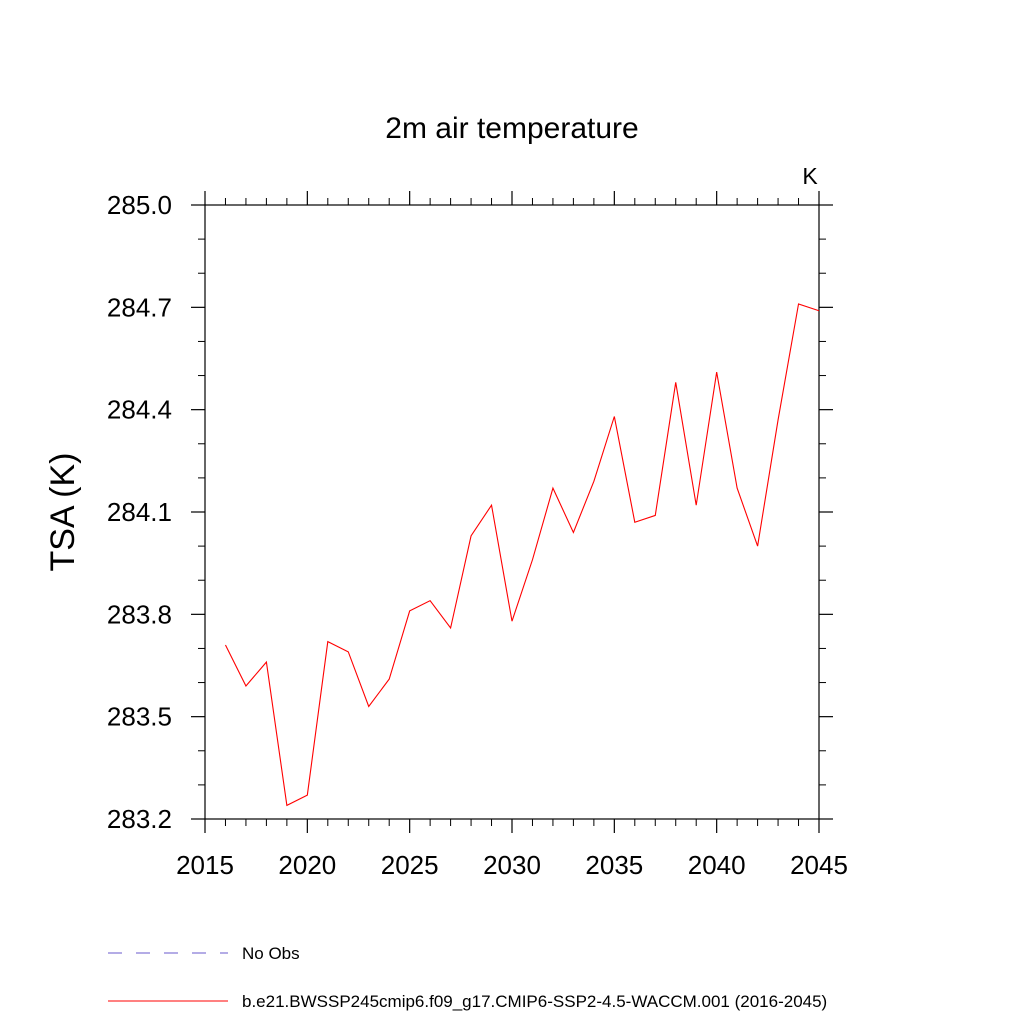 This screenshot has height=1024, width=1024. I want to click on y-axis-tick-labels: 283.2 283.5 283.8 284.1 284.4 284.7 285.0, so click(139, 512).